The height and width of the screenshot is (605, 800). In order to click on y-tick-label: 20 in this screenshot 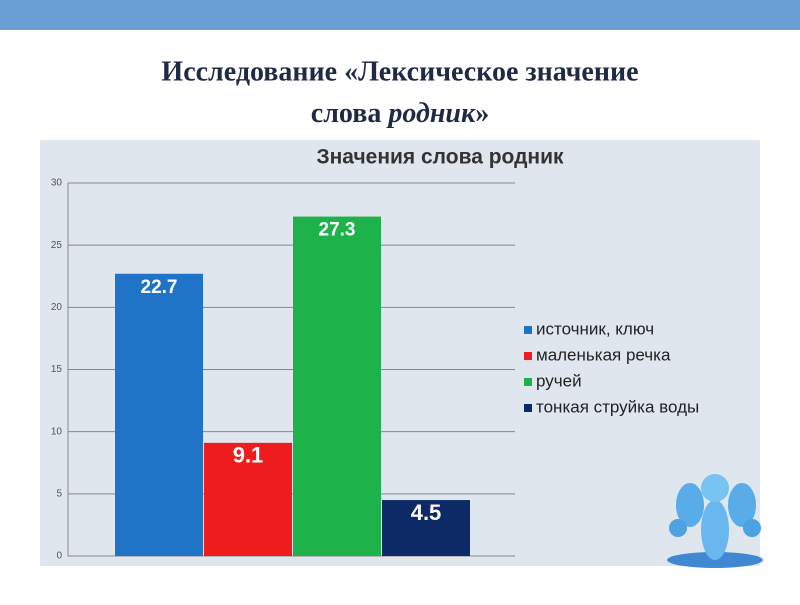, I will do `click(57, 307)`.